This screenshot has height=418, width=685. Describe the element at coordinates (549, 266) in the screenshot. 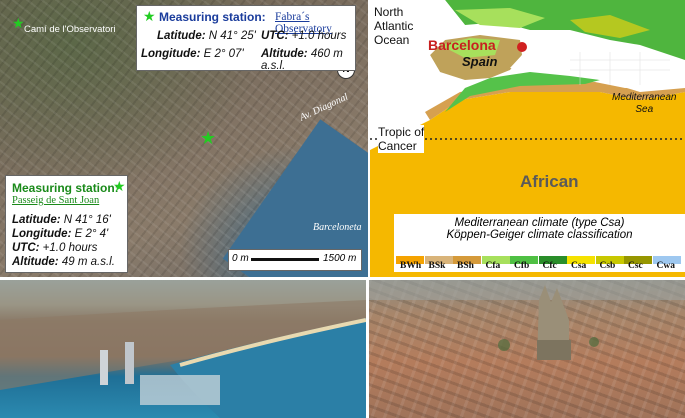

I see `legend-code: Cfc` at that location.